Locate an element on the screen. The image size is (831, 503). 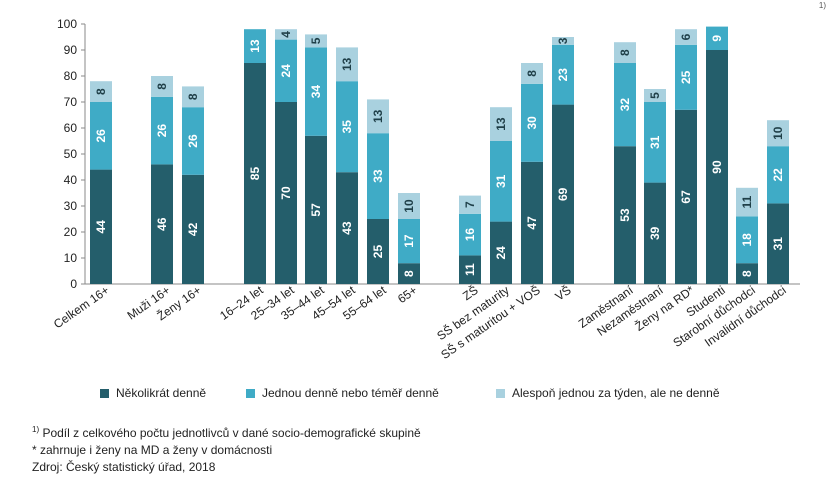
footnote-1-mark: 1) is located at coordinates (36, 429).